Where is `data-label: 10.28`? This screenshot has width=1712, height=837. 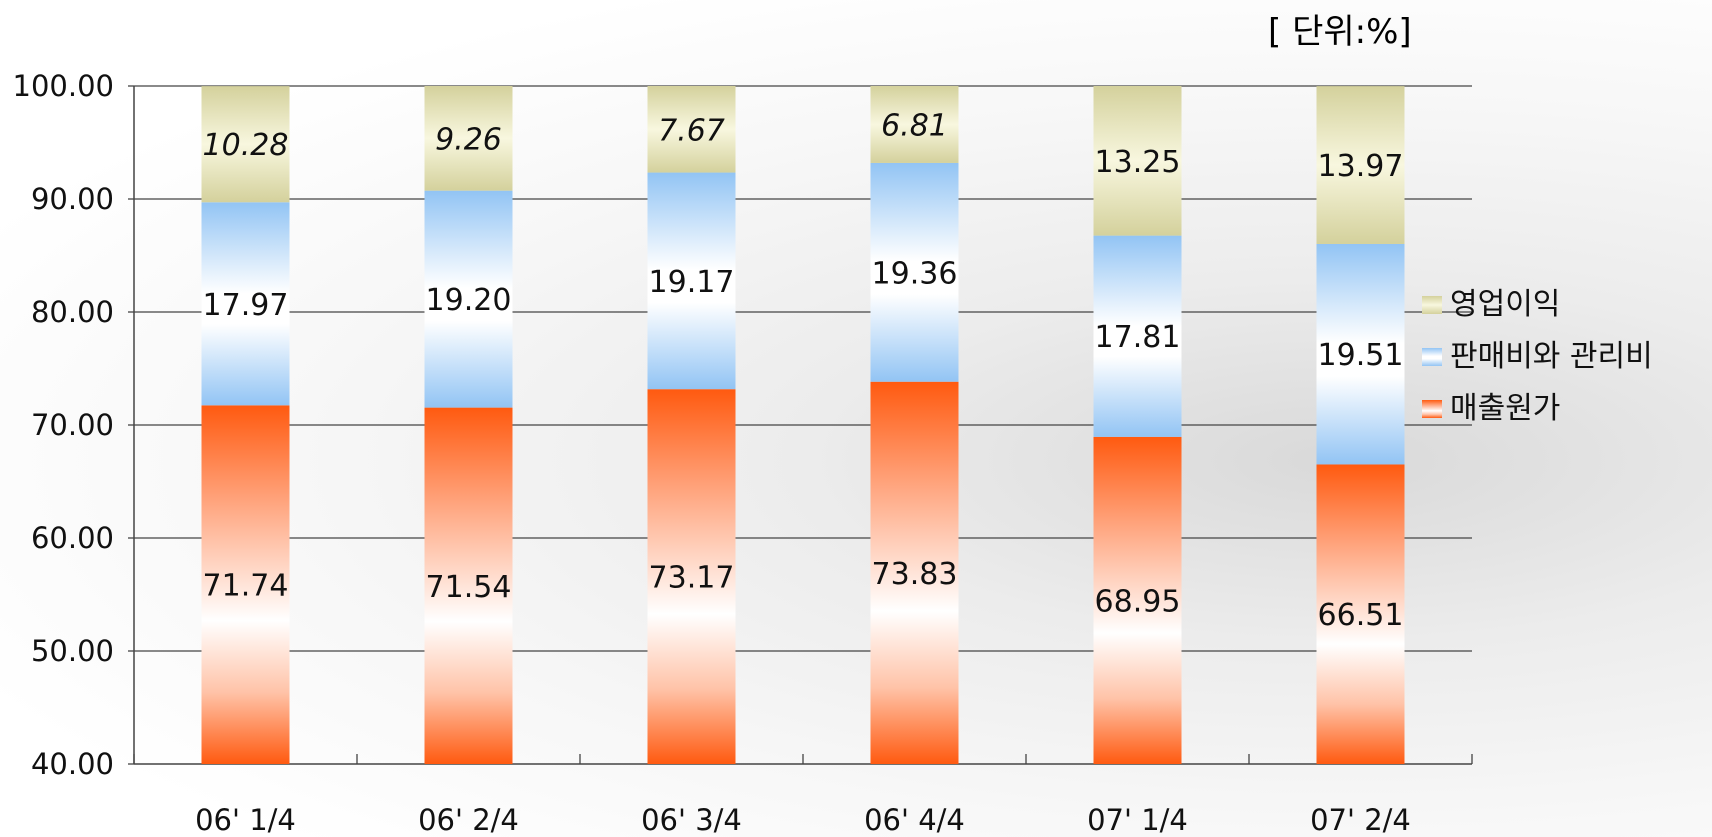 data-label: 10.28 is located at coordinates (246, 145).